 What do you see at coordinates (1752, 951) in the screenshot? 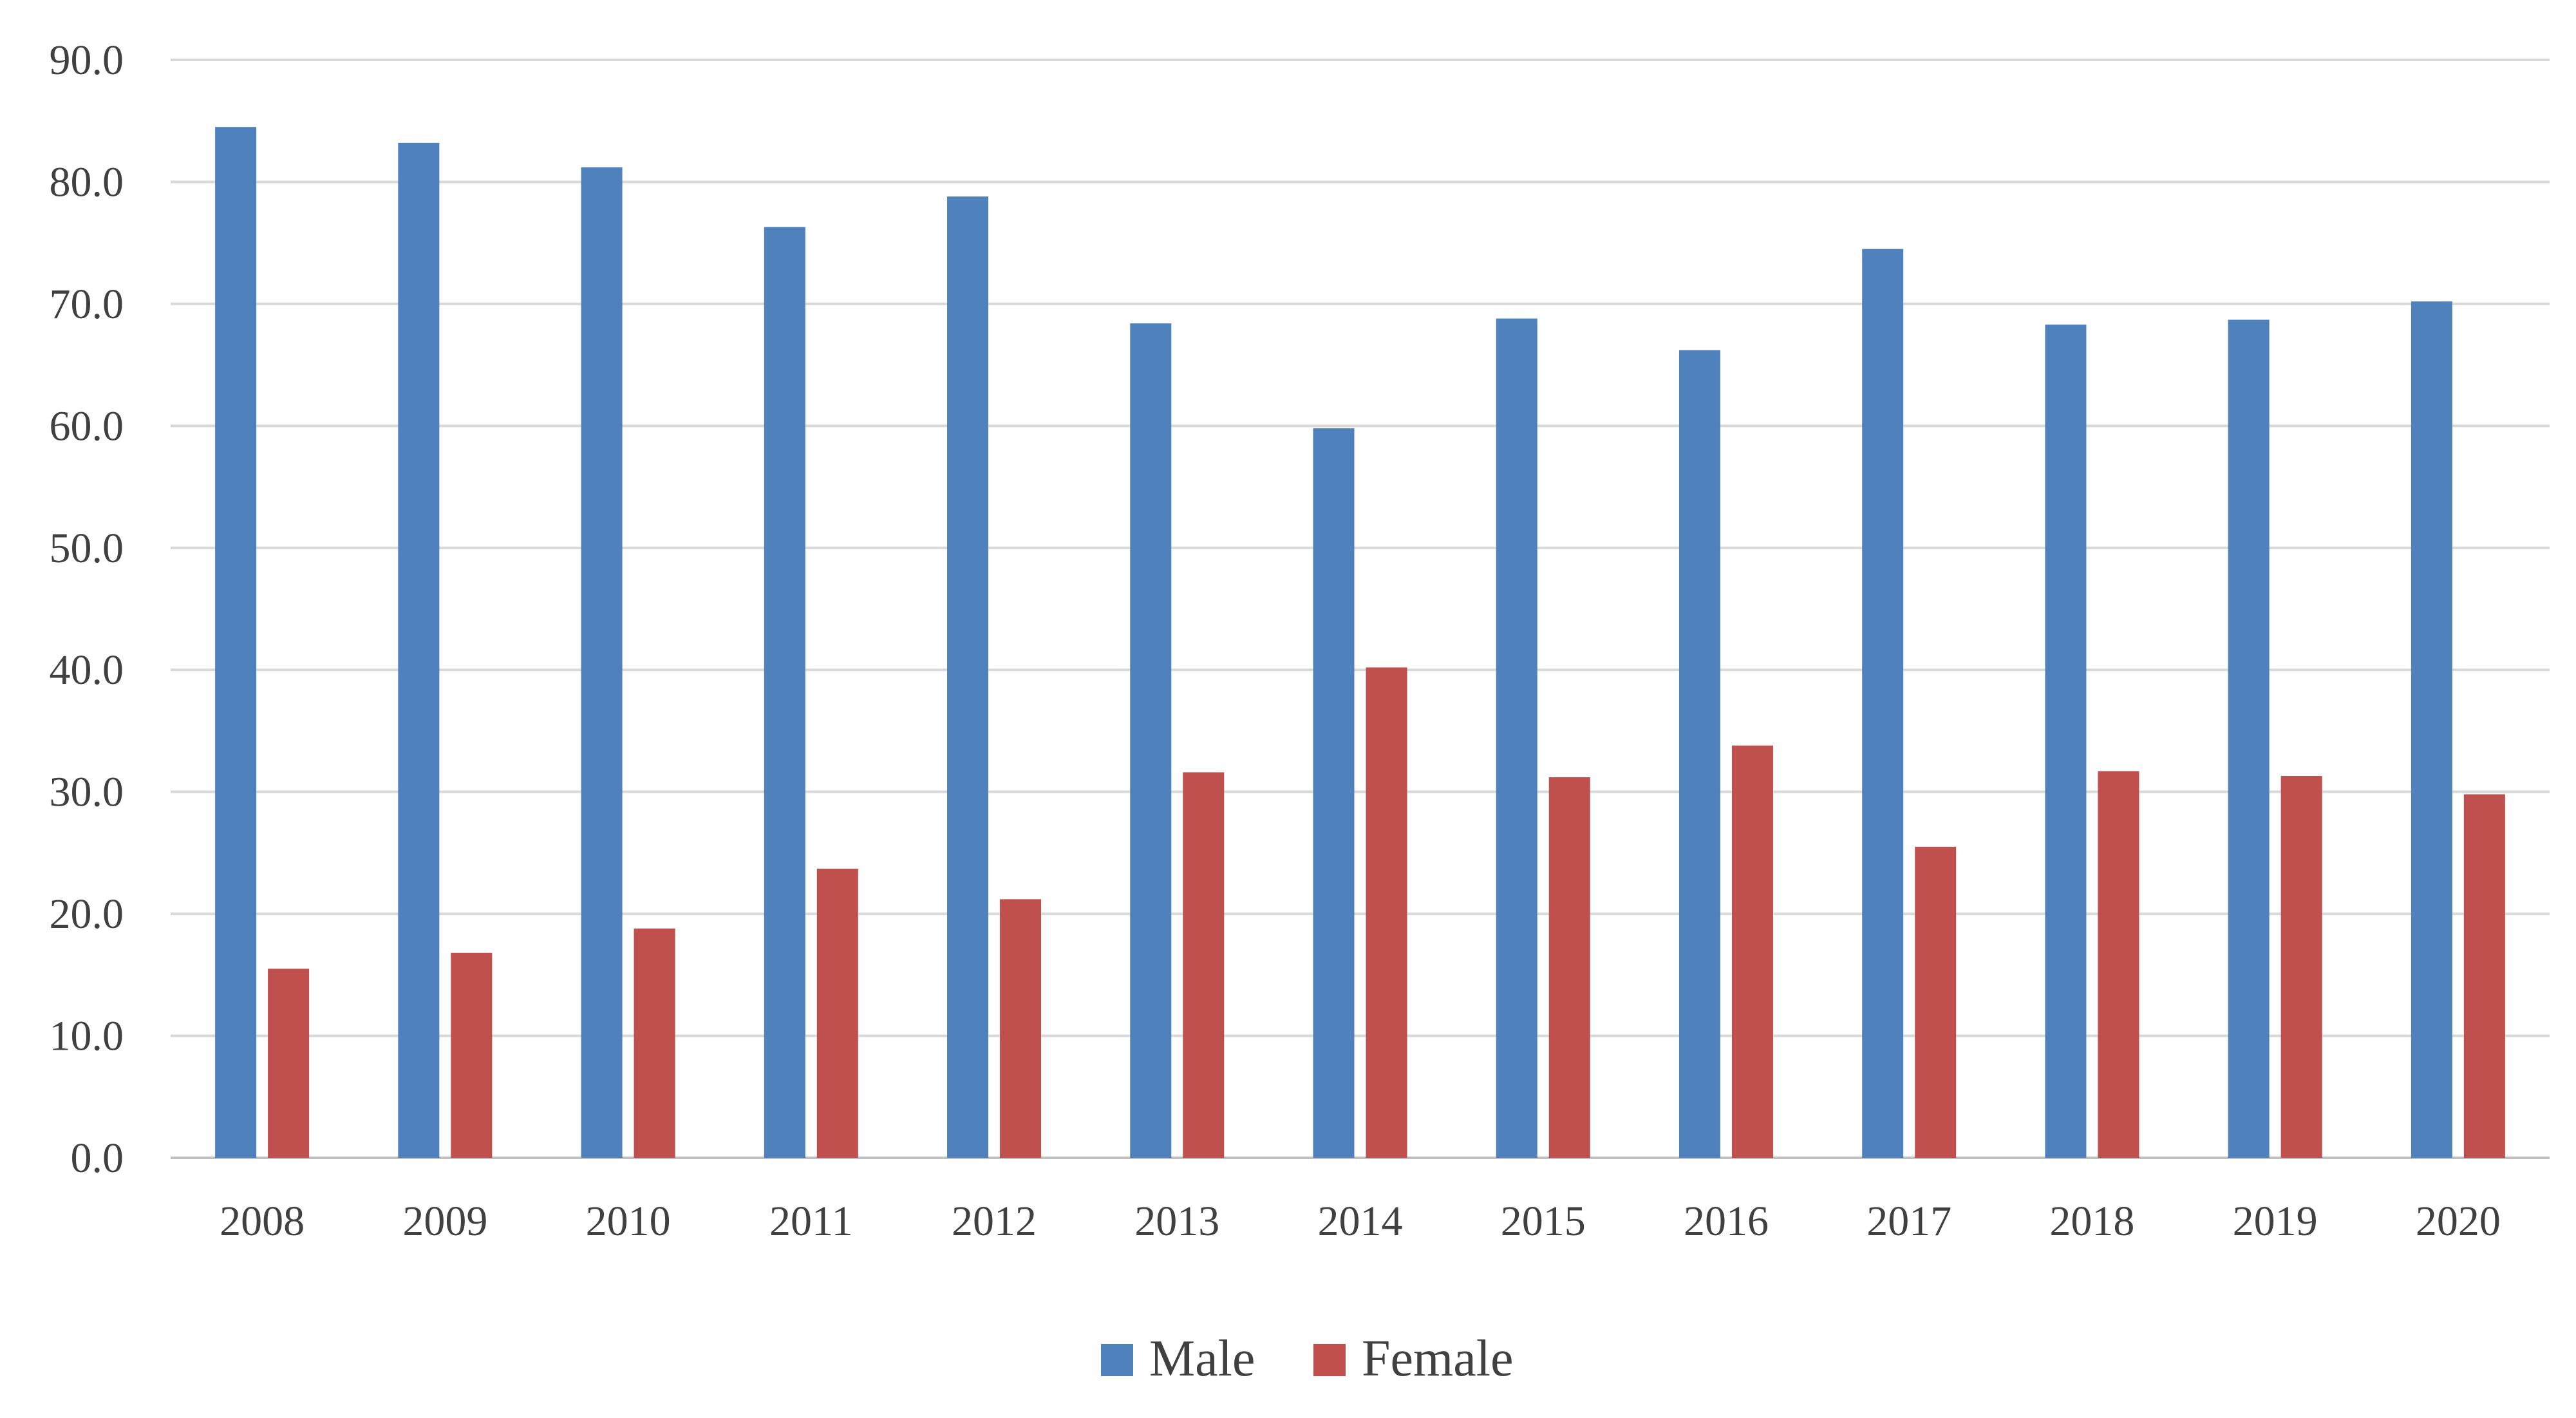
I see `bar-female-2016` at bounding box center [1752, 951].